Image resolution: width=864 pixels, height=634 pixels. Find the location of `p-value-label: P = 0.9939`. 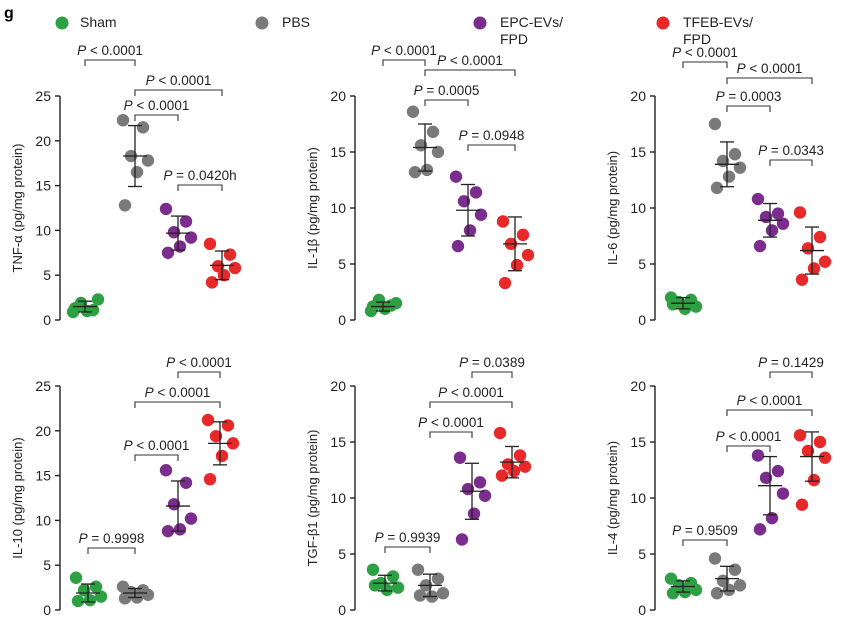

p-value-label: P = 0.9939 is located at coordinates (408, 537).